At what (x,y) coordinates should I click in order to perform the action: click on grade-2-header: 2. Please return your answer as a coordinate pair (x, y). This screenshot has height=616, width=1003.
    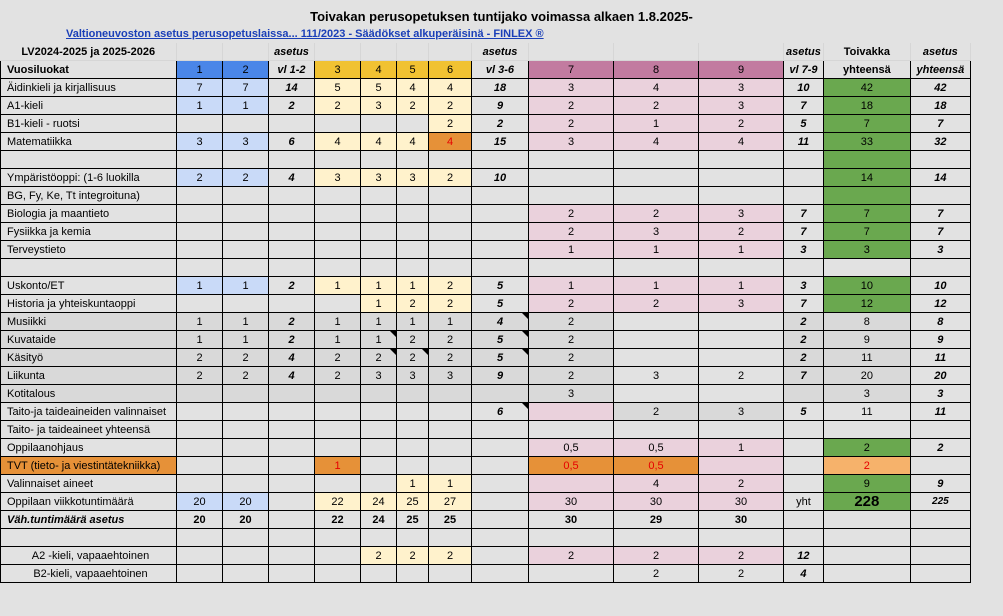
    Looking at the image, I should click on (245, 69).